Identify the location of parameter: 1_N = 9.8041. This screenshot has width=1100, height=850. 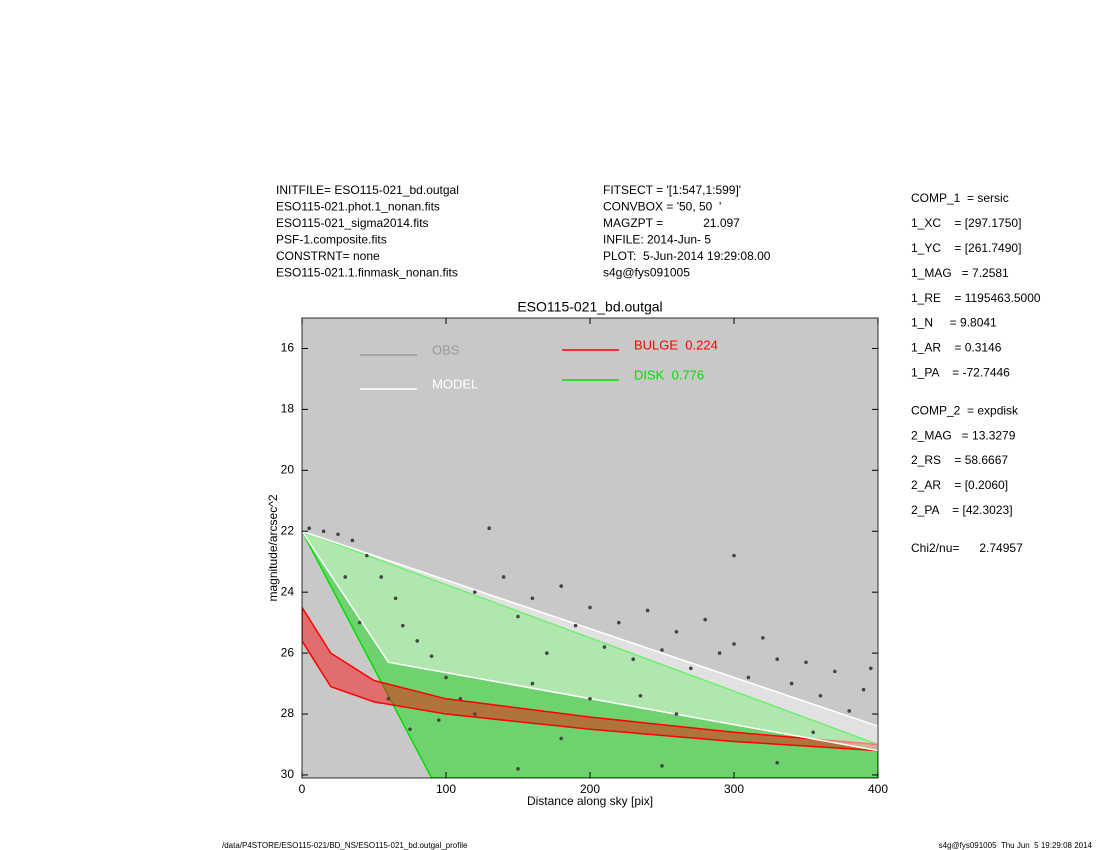
(954, 323).